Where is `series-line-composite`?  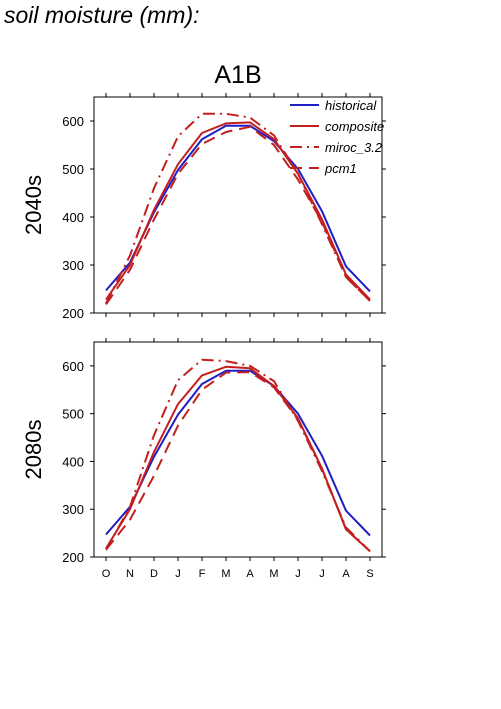 series-line-composite is located at coordinates (238, 459).